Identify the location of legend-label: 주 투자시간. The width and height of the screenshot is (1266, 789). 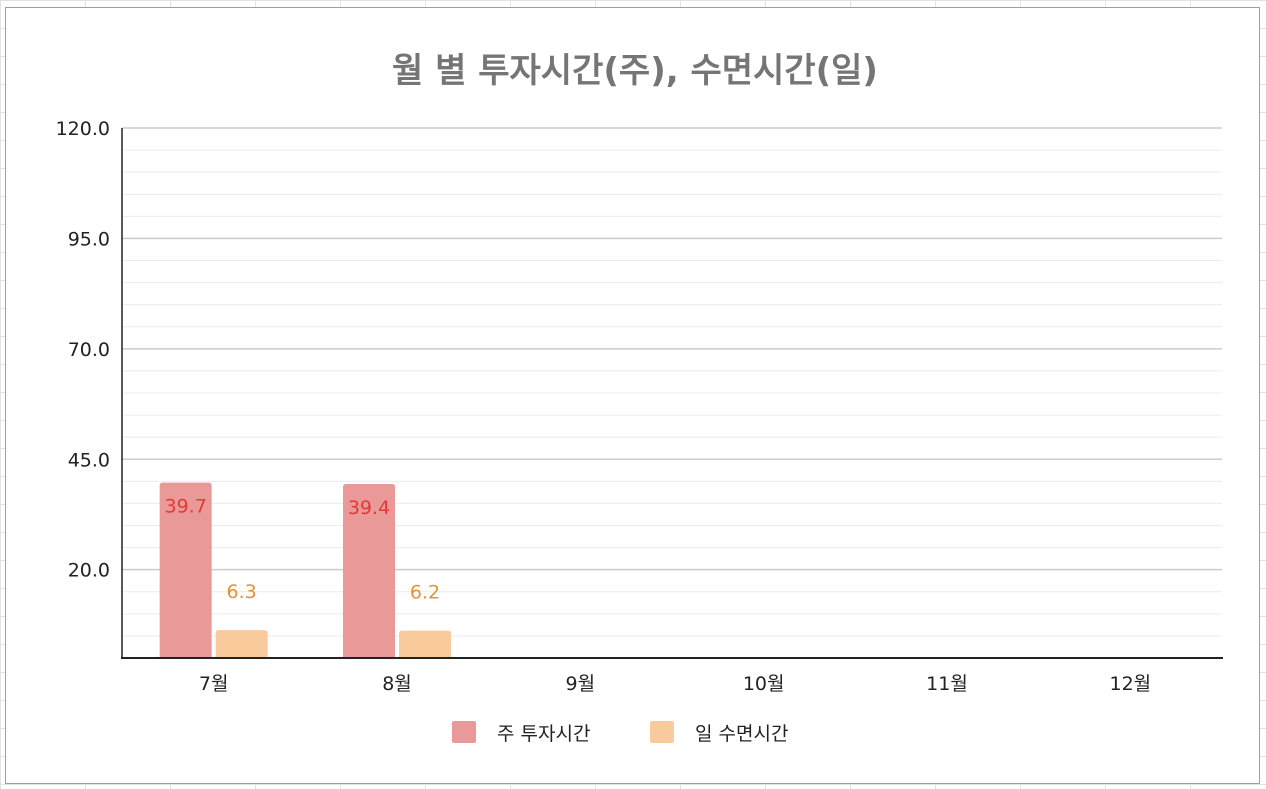
(543, 734).